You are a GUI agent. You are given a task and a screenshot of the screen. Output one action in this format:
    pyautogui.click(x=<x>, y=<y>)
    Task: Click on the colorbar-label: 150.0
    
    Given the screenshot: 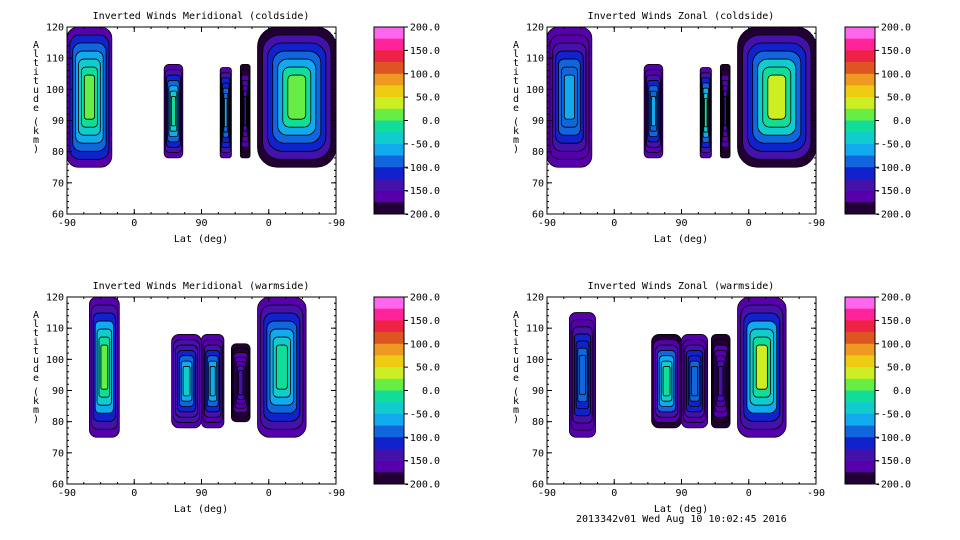 What is the action you would take?
    pyautogui.click(x=425, y=321)
    